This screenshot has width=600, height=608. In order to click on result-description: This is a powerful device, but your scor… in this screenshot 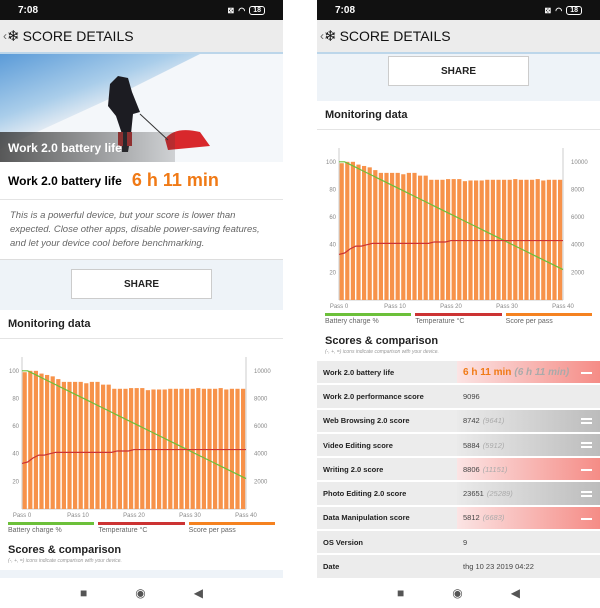, I will do `click(135, 229)`.